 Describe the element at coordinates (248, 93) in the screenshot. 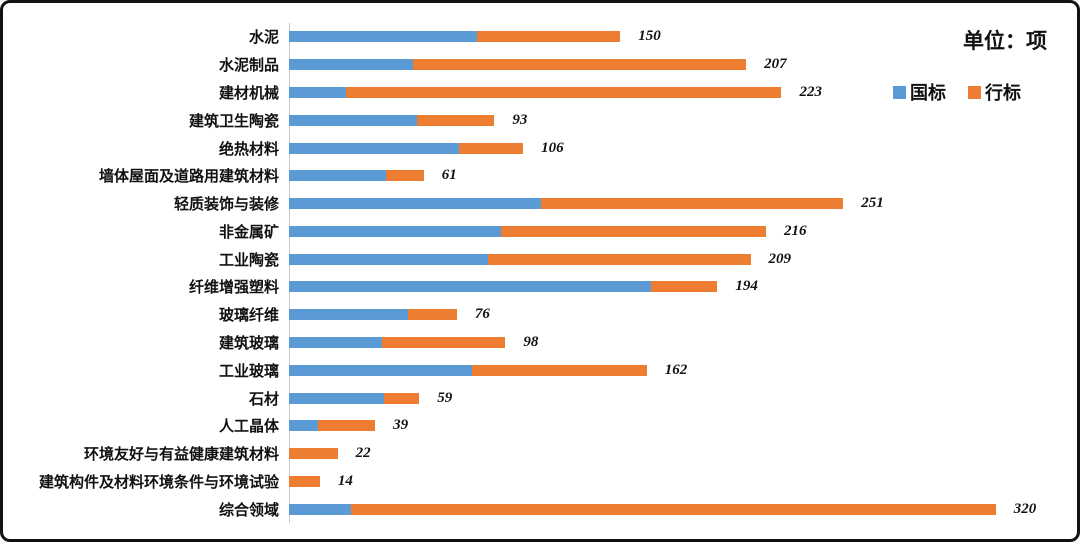

I see `category-label: 建材机械` at that location.